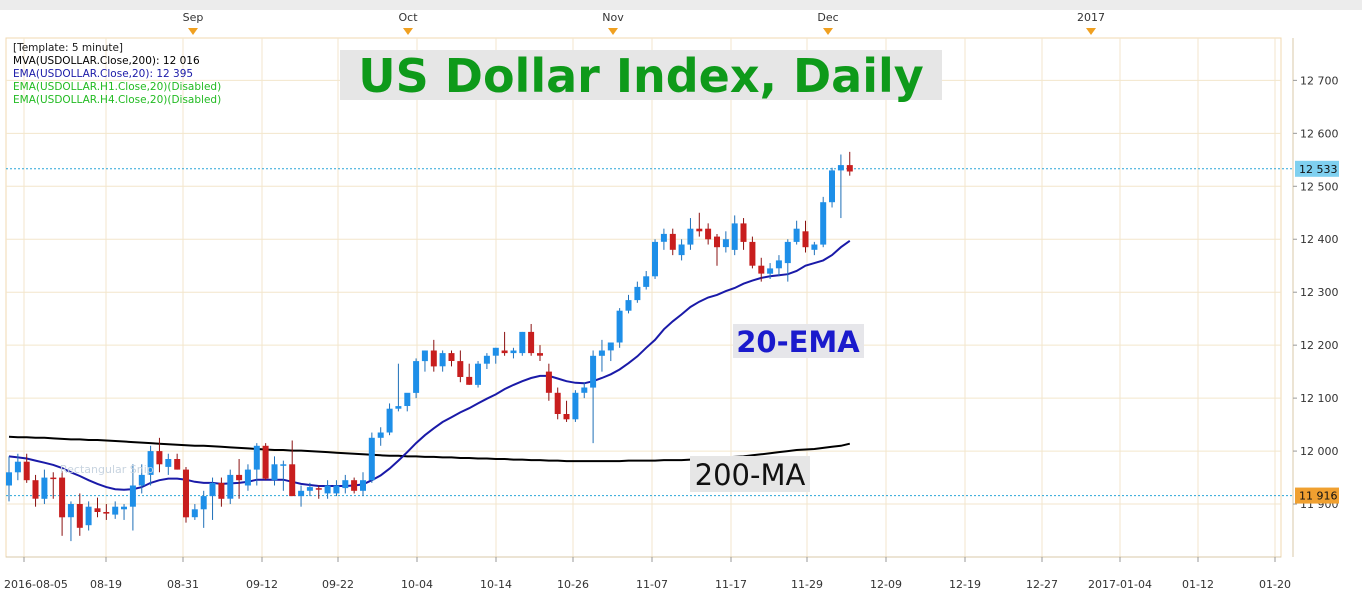 This screenshot has width=1362, height=607. Describe the element at coordinates (496, 584) in the screenshot. I see `x-tick-label: 10-14` at that location.